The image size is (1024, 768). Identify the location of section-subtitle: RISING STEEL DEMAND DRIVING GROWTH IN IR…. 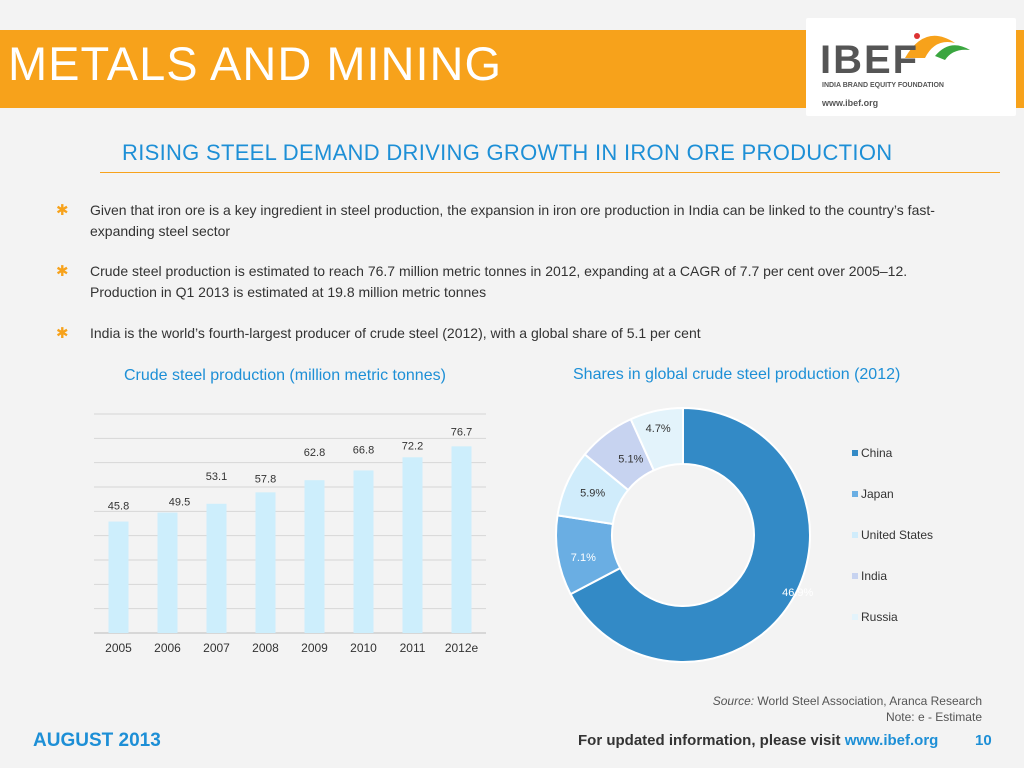
(507, 152).